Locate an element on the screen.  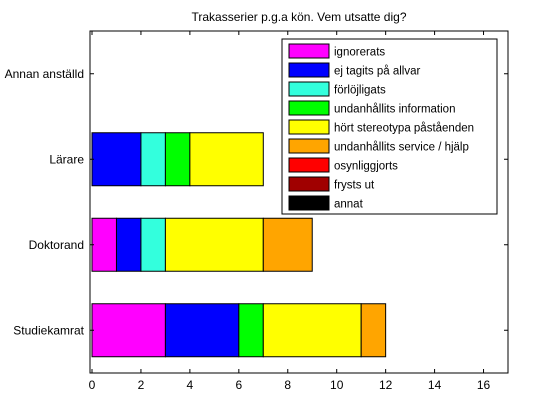
x-tick-label: 12 is located at coordinates (386, 385).